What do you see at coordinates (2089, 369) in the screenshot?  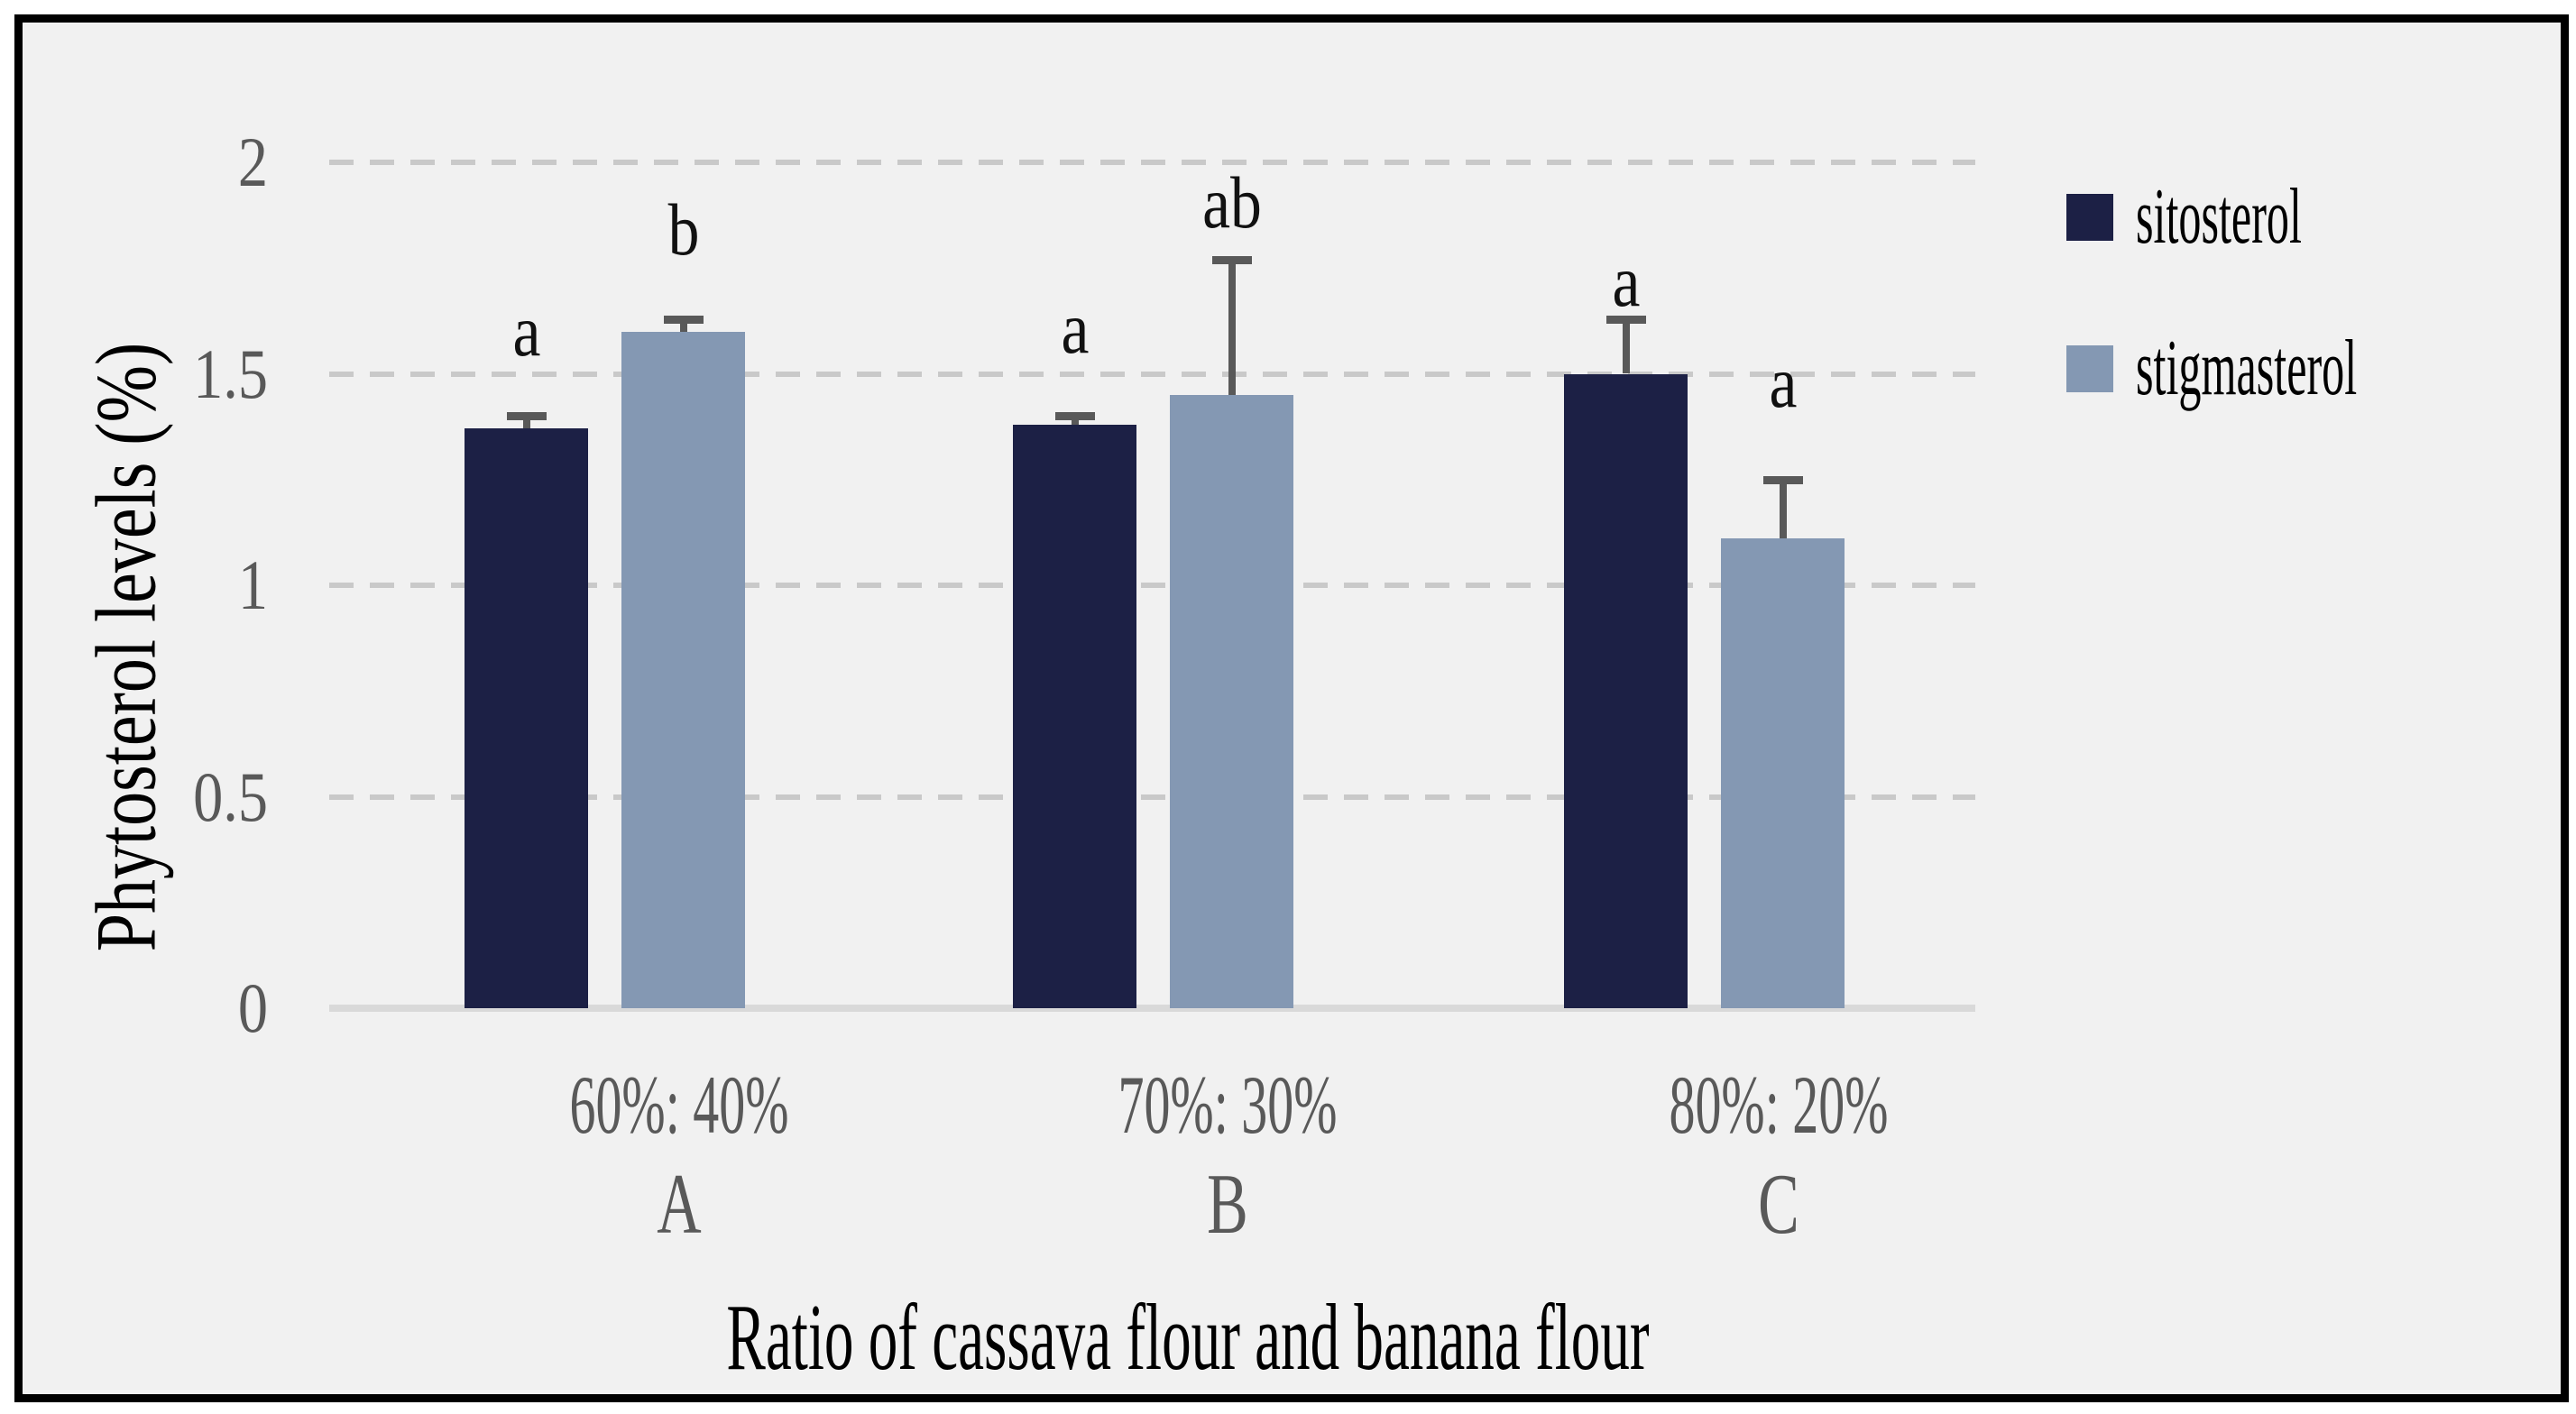 I see `stigmasterol-swatch-icon` at bounding box center [2089, 369].